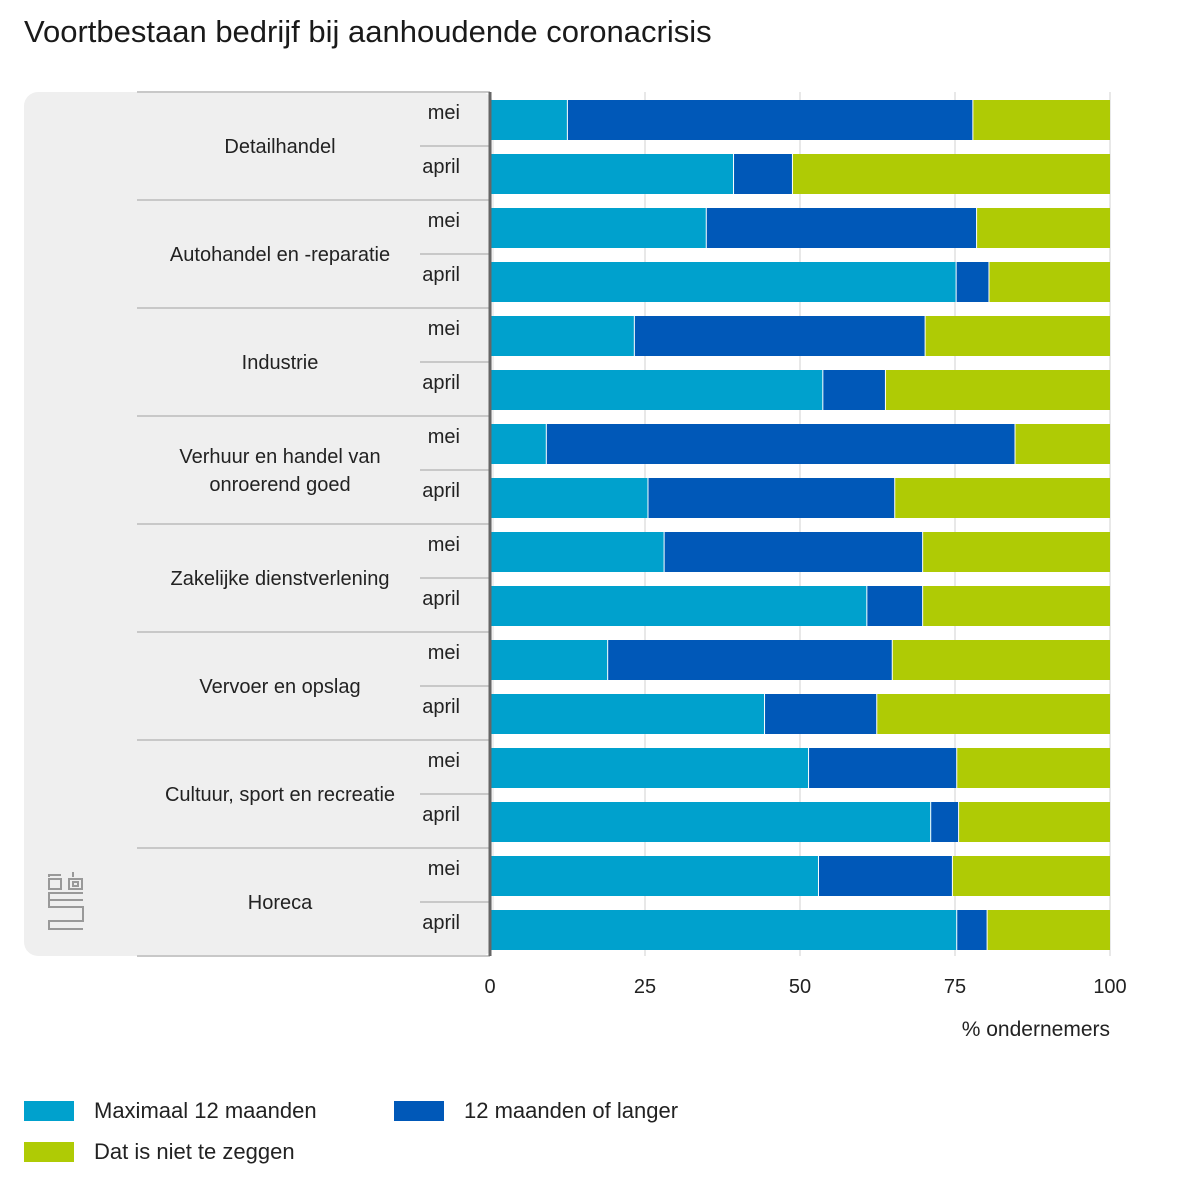  Describe the element at coordinates (645, 987) in the screenshot. I see `x-tick-label: 25` at that location.